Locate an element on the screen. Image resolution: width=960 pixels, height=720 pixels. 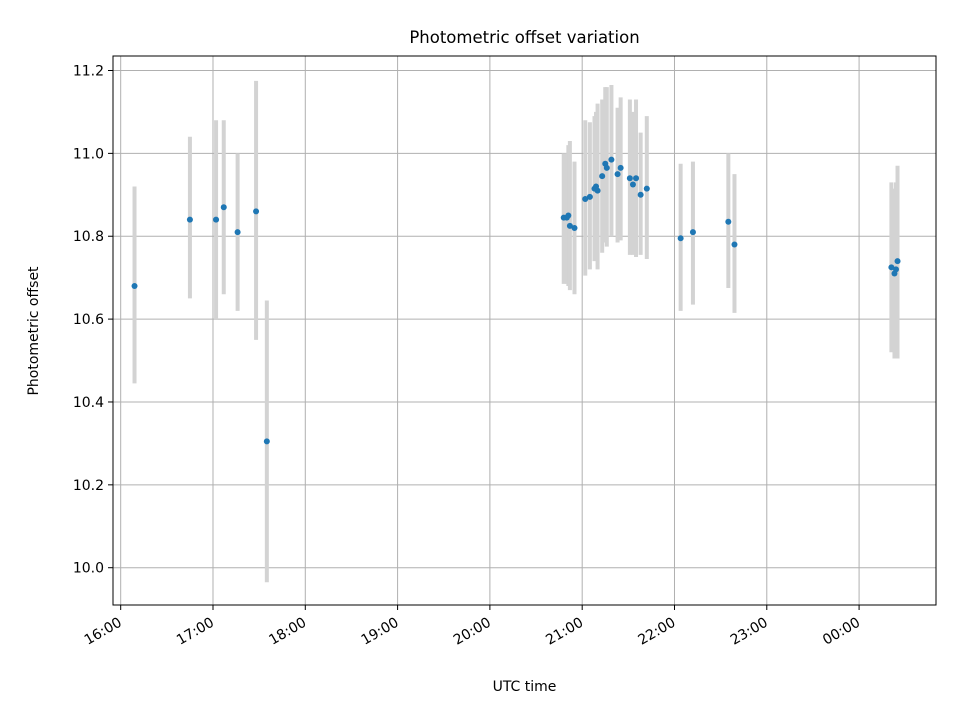
y-tick-label: 10.4 is located at coordinates (88, 403).